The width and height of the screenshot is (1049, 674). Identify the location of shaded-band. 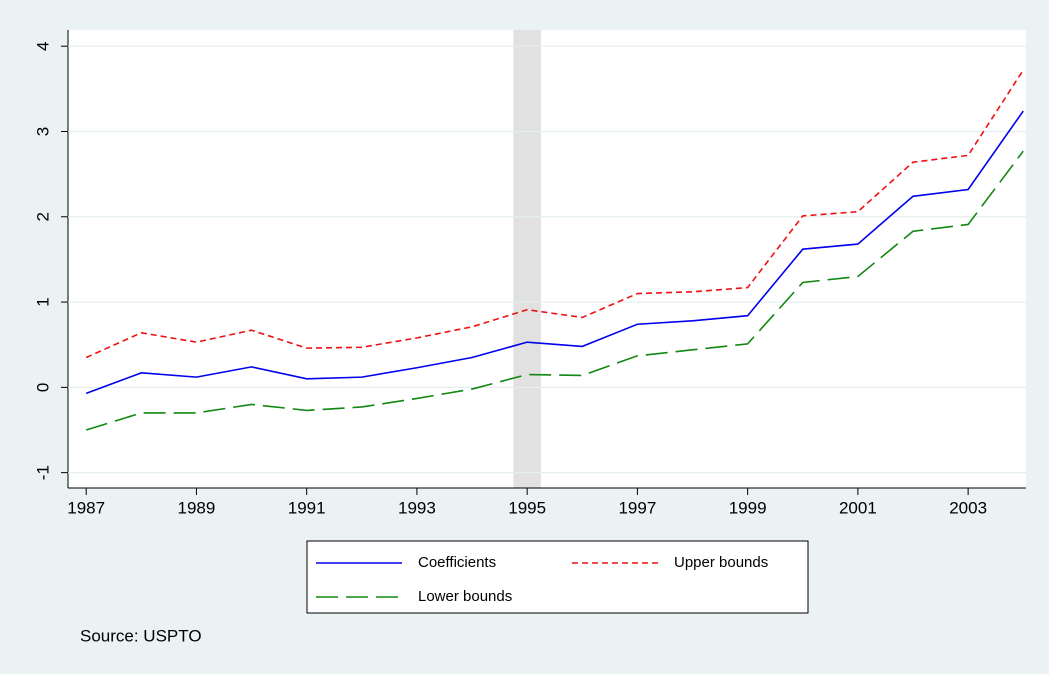
(527, 259).